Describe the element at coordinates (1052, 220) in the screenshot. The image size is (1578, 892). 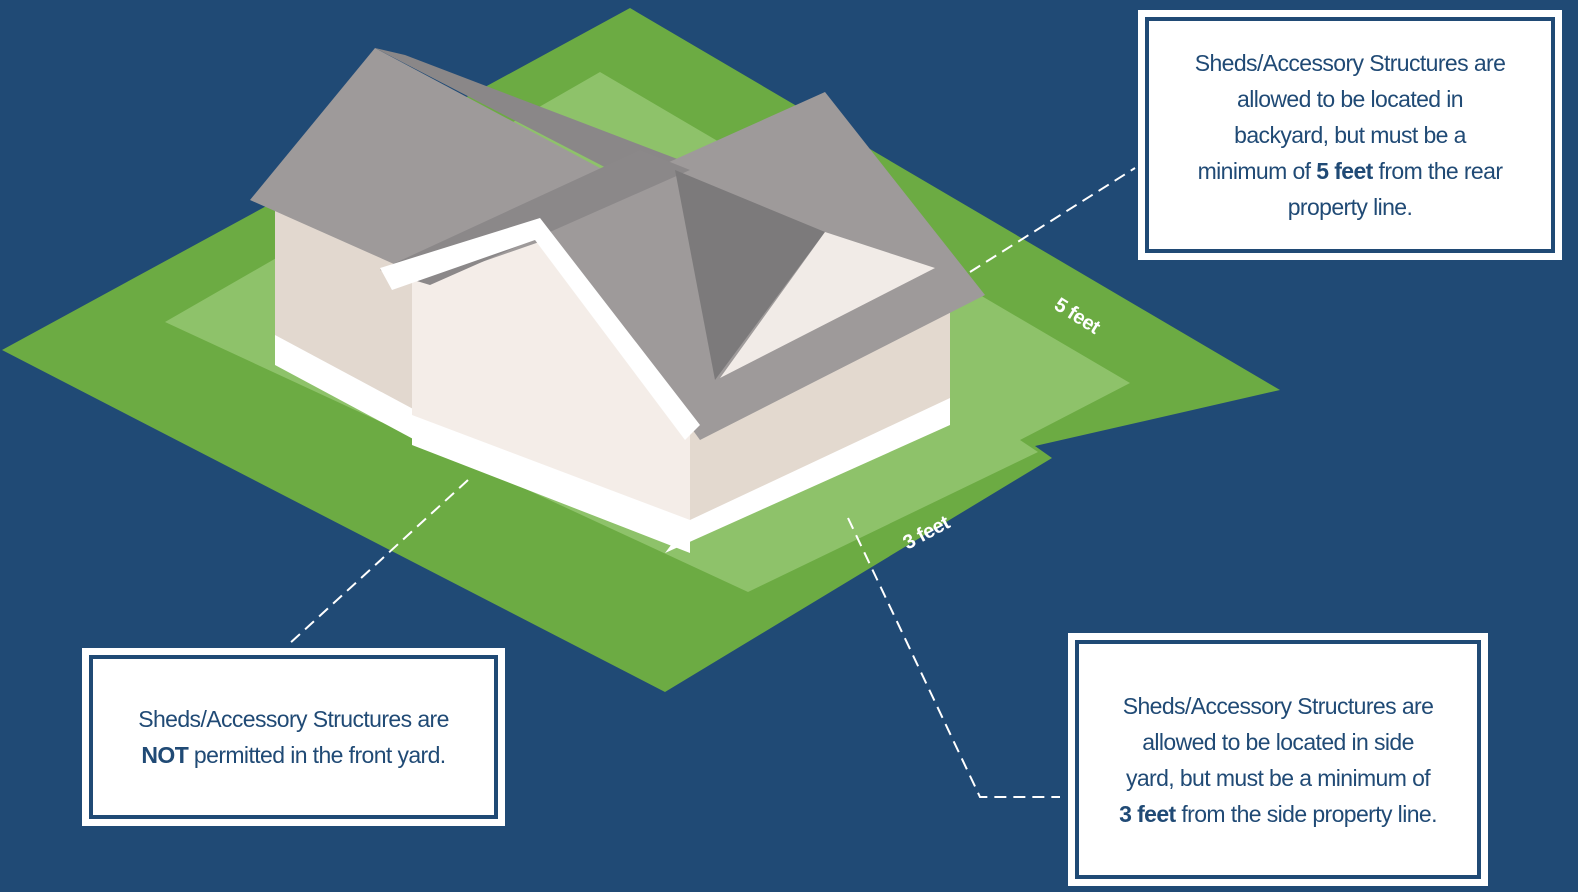
I see `rear-leader` at that location.